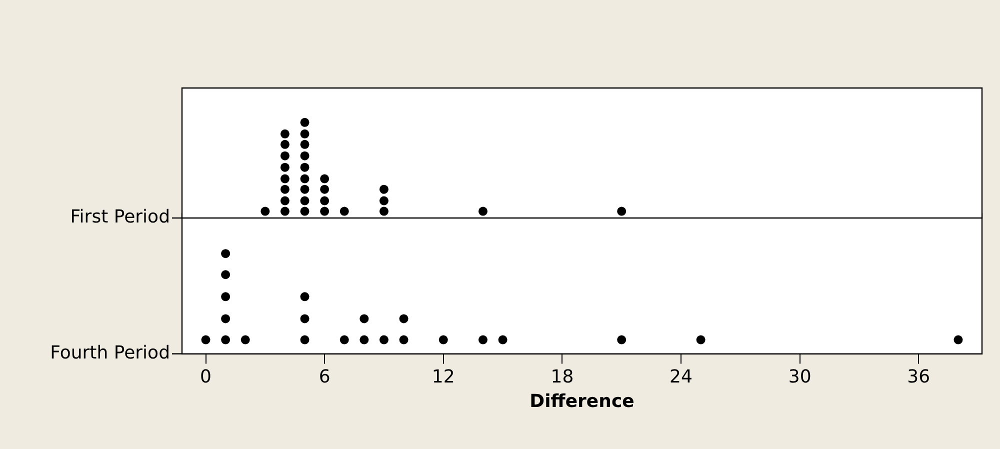 This screenshot has width=1000, height=449. Describe the element at coordinates (800, 377) in the screenshot. I see `x-tick-label: 30` at that location.